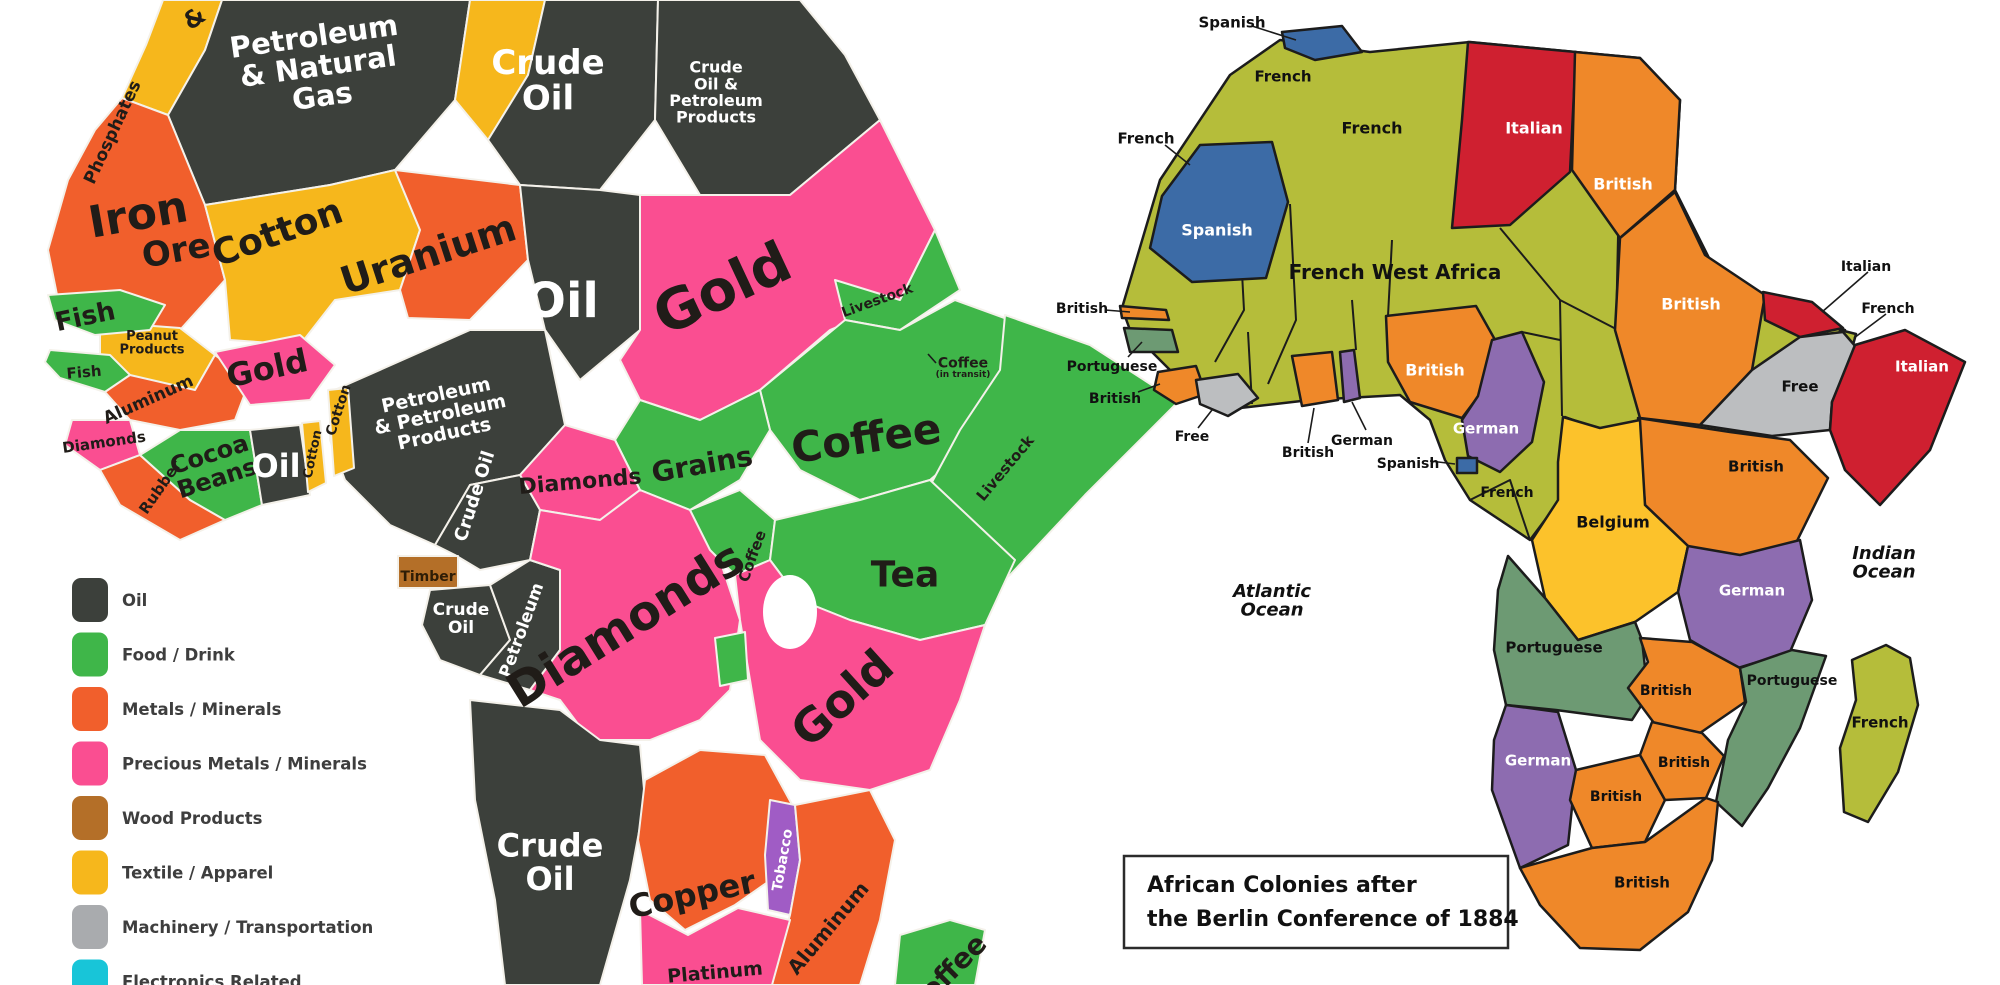 The height and width of the screenshot is (985, 2000). I want to click on caption-line2: the Berlin Conference of 1884, so click(1333, 919).